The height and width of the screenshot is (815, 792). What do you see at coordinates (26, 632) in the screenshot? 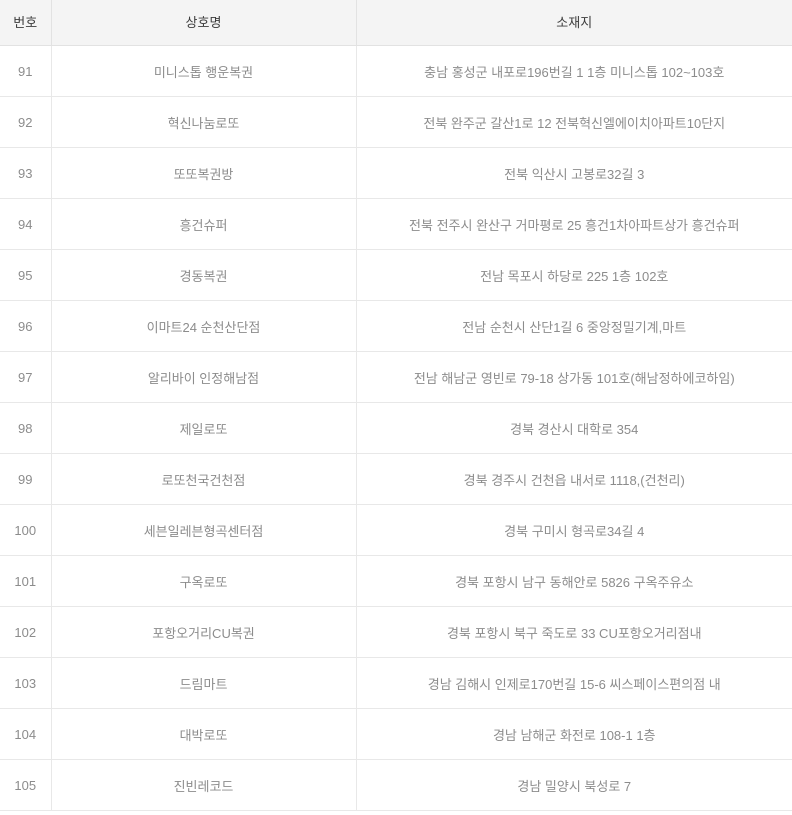
I see `cell-number: 102` at bounding box center [26, 632].